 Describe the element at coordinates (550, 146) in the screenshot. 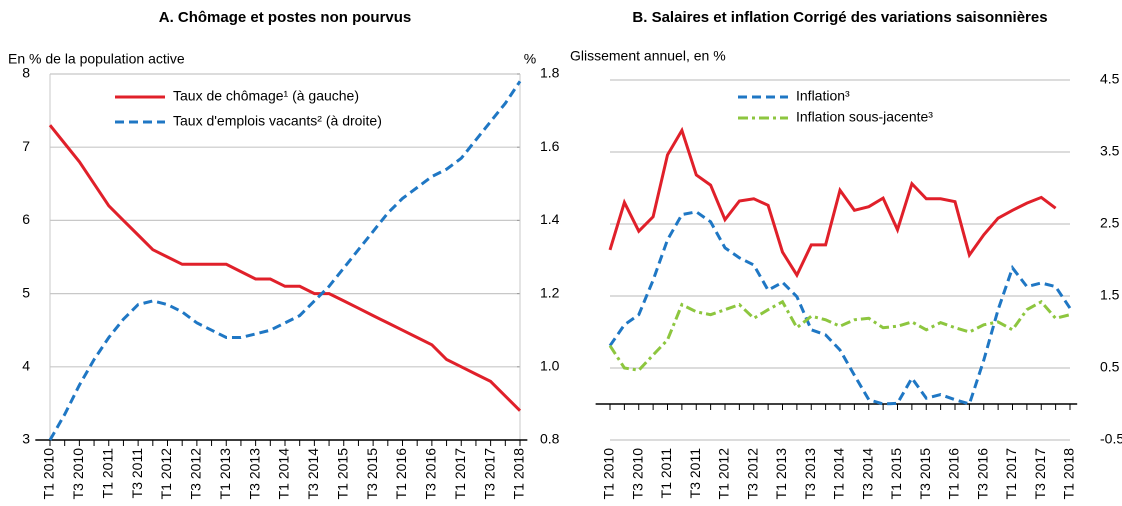

I see `y2-tick-label: 1.6` at that location.